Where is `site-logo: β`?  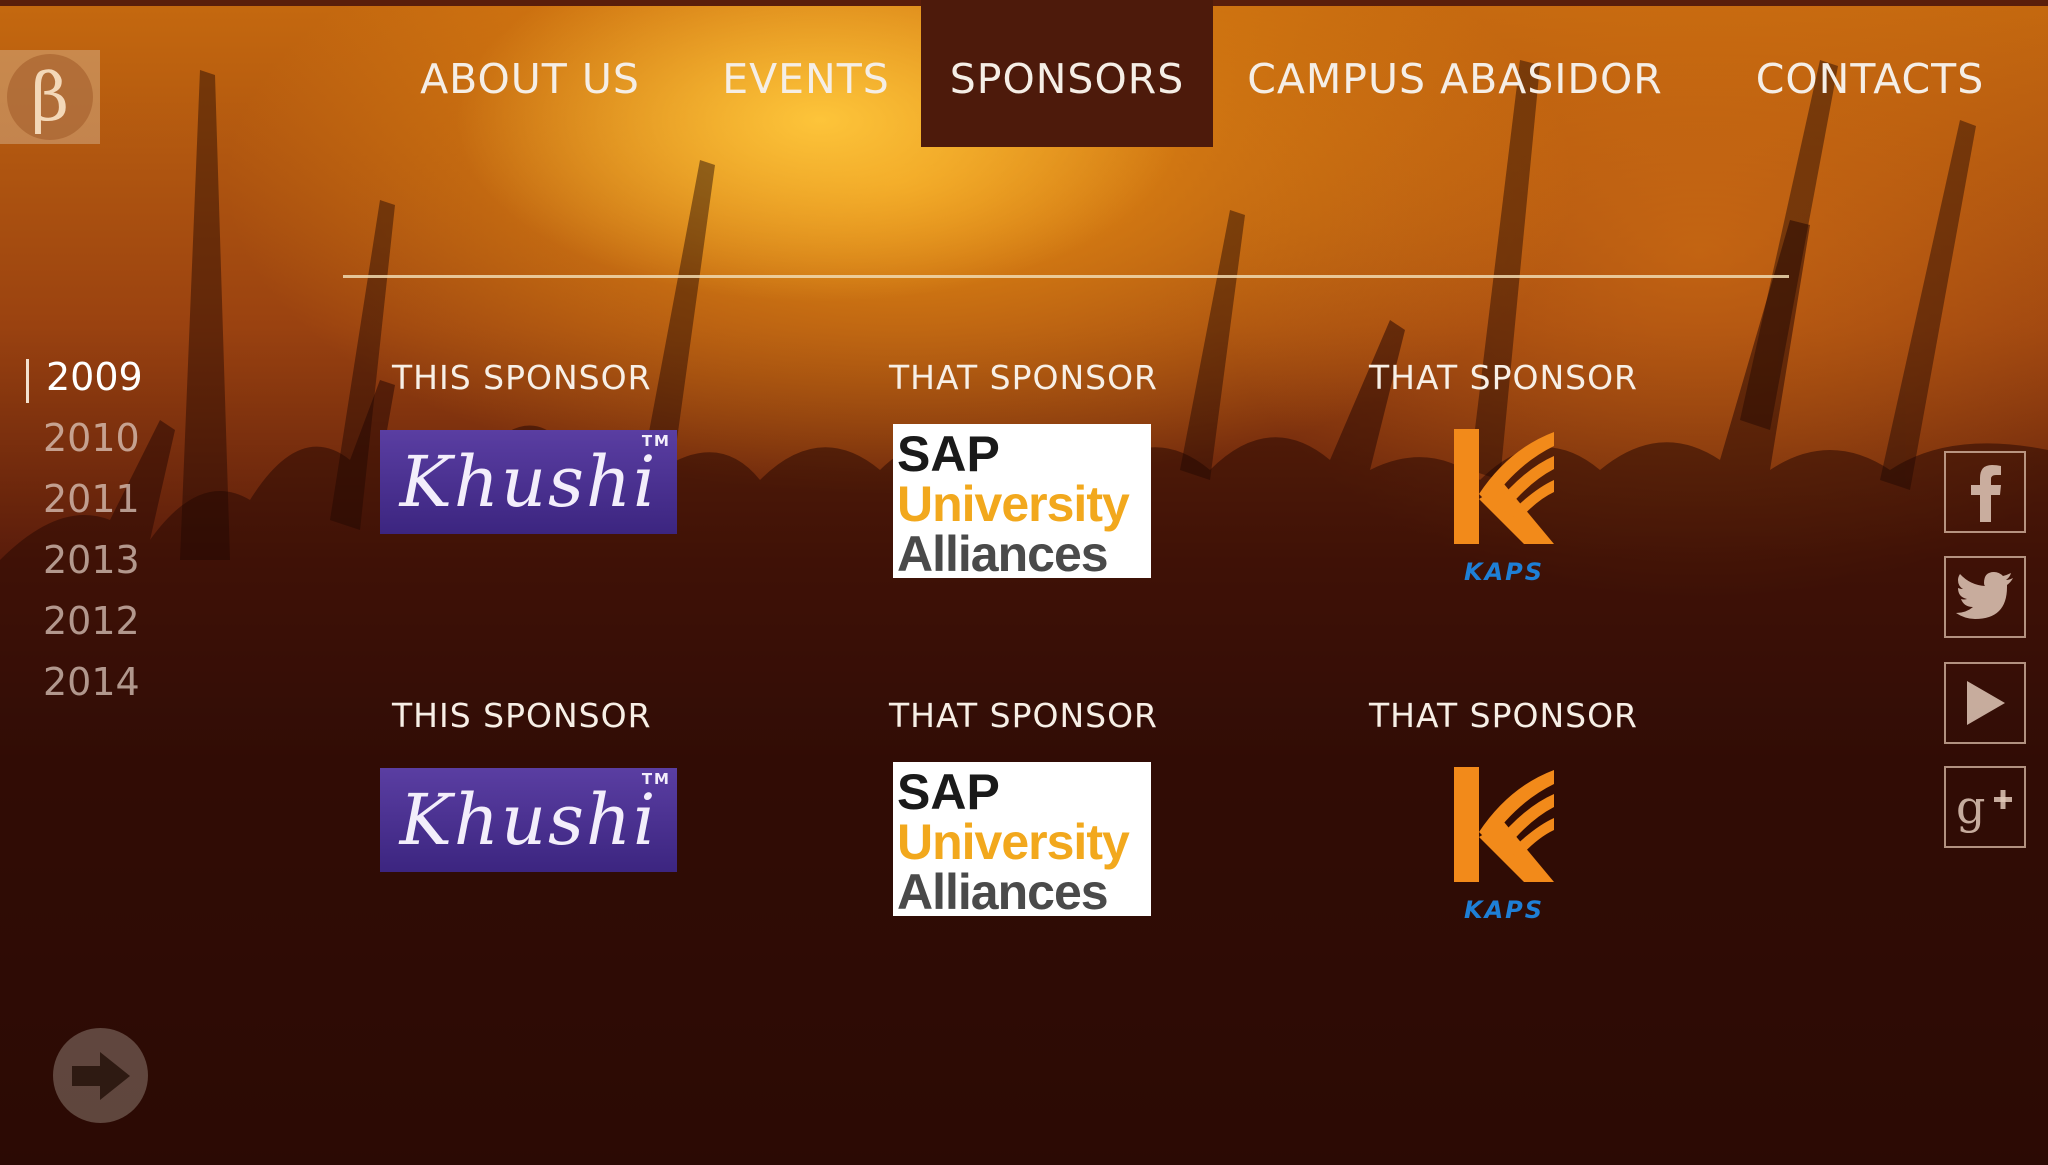
site-logo: β is located at coordinates (50, 97).